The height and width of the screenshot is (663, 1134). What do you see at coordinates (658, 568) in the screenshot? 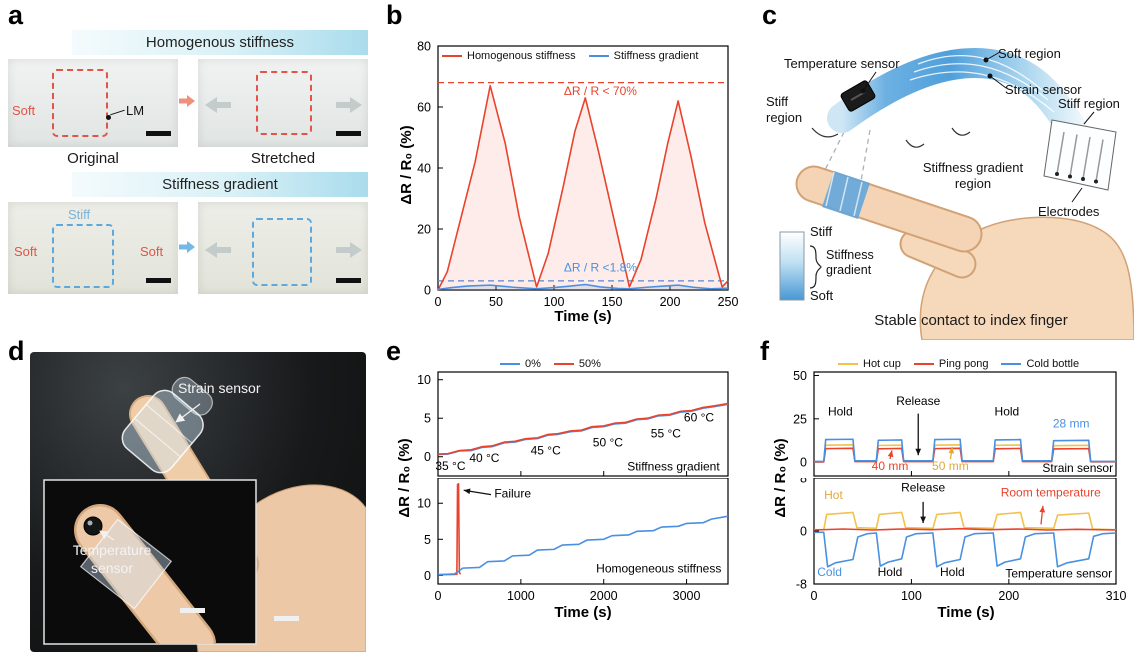
I see `annotation: Homogeneous stiffness` at bounding box center [658, 568].